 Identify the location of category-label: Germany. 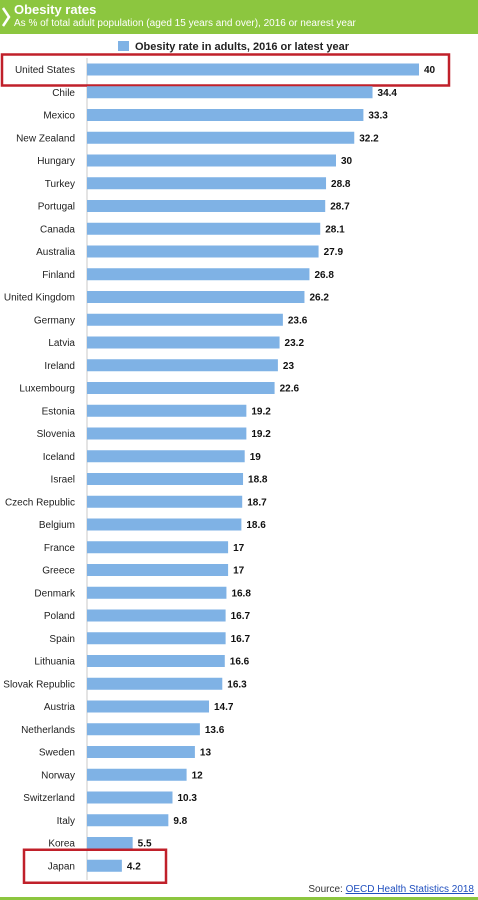
(54, 320).